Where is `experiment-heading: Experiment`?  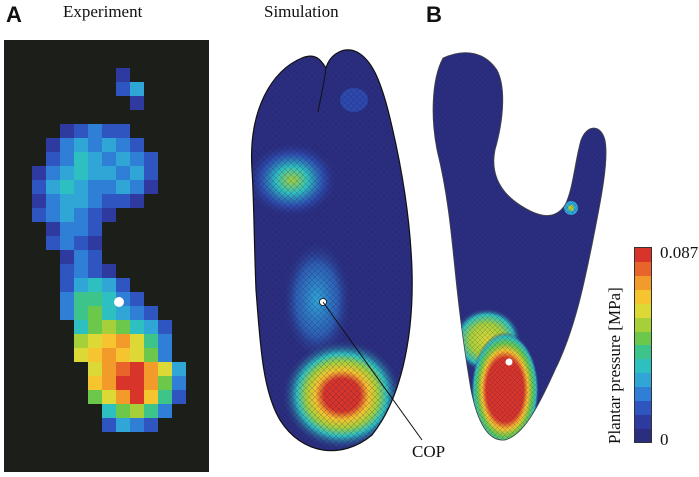 experiment-heading: Experiment is located at coordinates (103, 11).